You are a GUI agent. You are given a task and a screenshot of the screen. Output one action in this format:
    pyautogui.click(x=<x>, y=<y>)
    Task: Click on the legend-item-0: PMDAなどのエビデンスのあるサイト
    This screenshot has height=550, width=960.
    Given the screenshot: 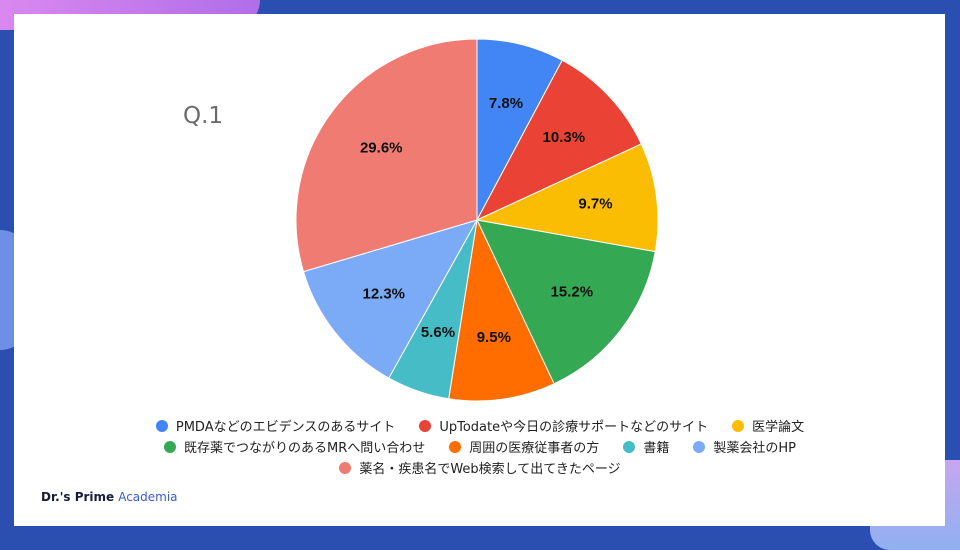 What is the action you would take?
    pyautogui.click(x=275, y=425)
    